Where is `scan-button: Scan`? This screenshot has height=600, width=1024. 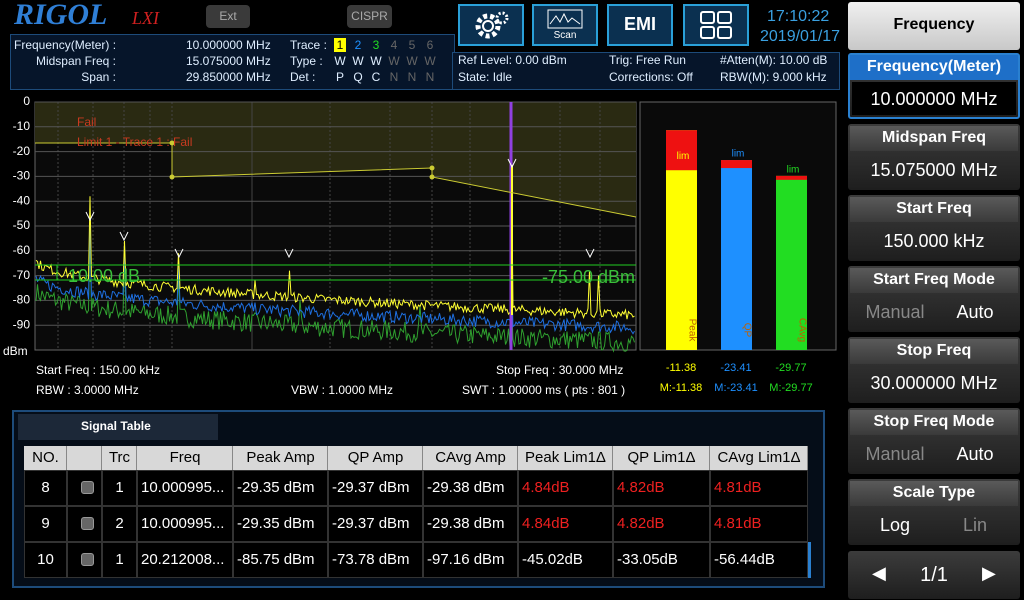
scan-button: Scan is located at coordinates (565, 25).